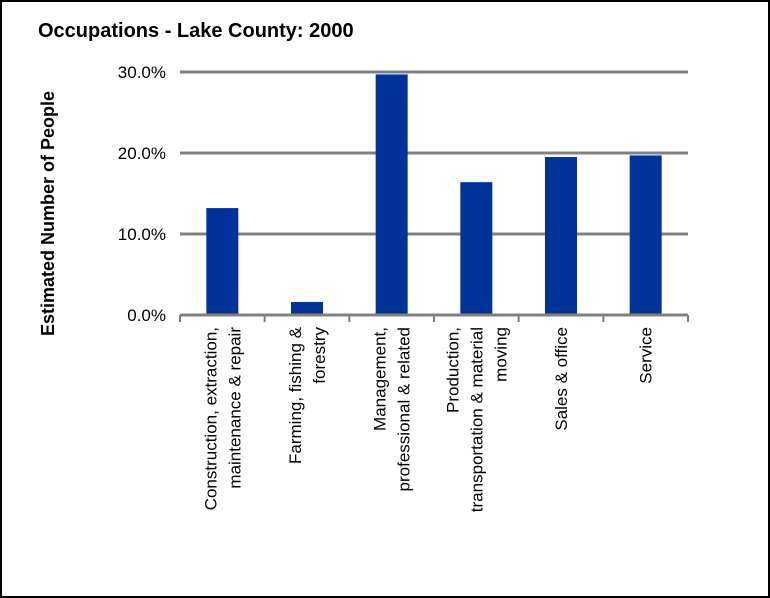 The image size is (770, 598). Describe the element at coordinates (48, 213) in the screenshot. I see `y-axis-label: Estimated Number of People` at that location.